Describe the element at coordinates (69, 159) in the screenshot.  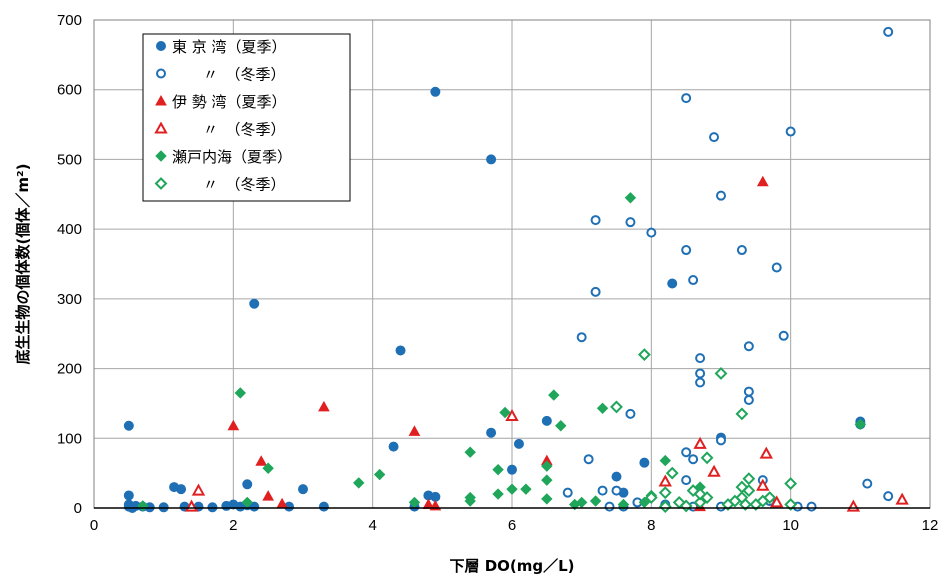
I see `y-tick-label: 500` at that location.